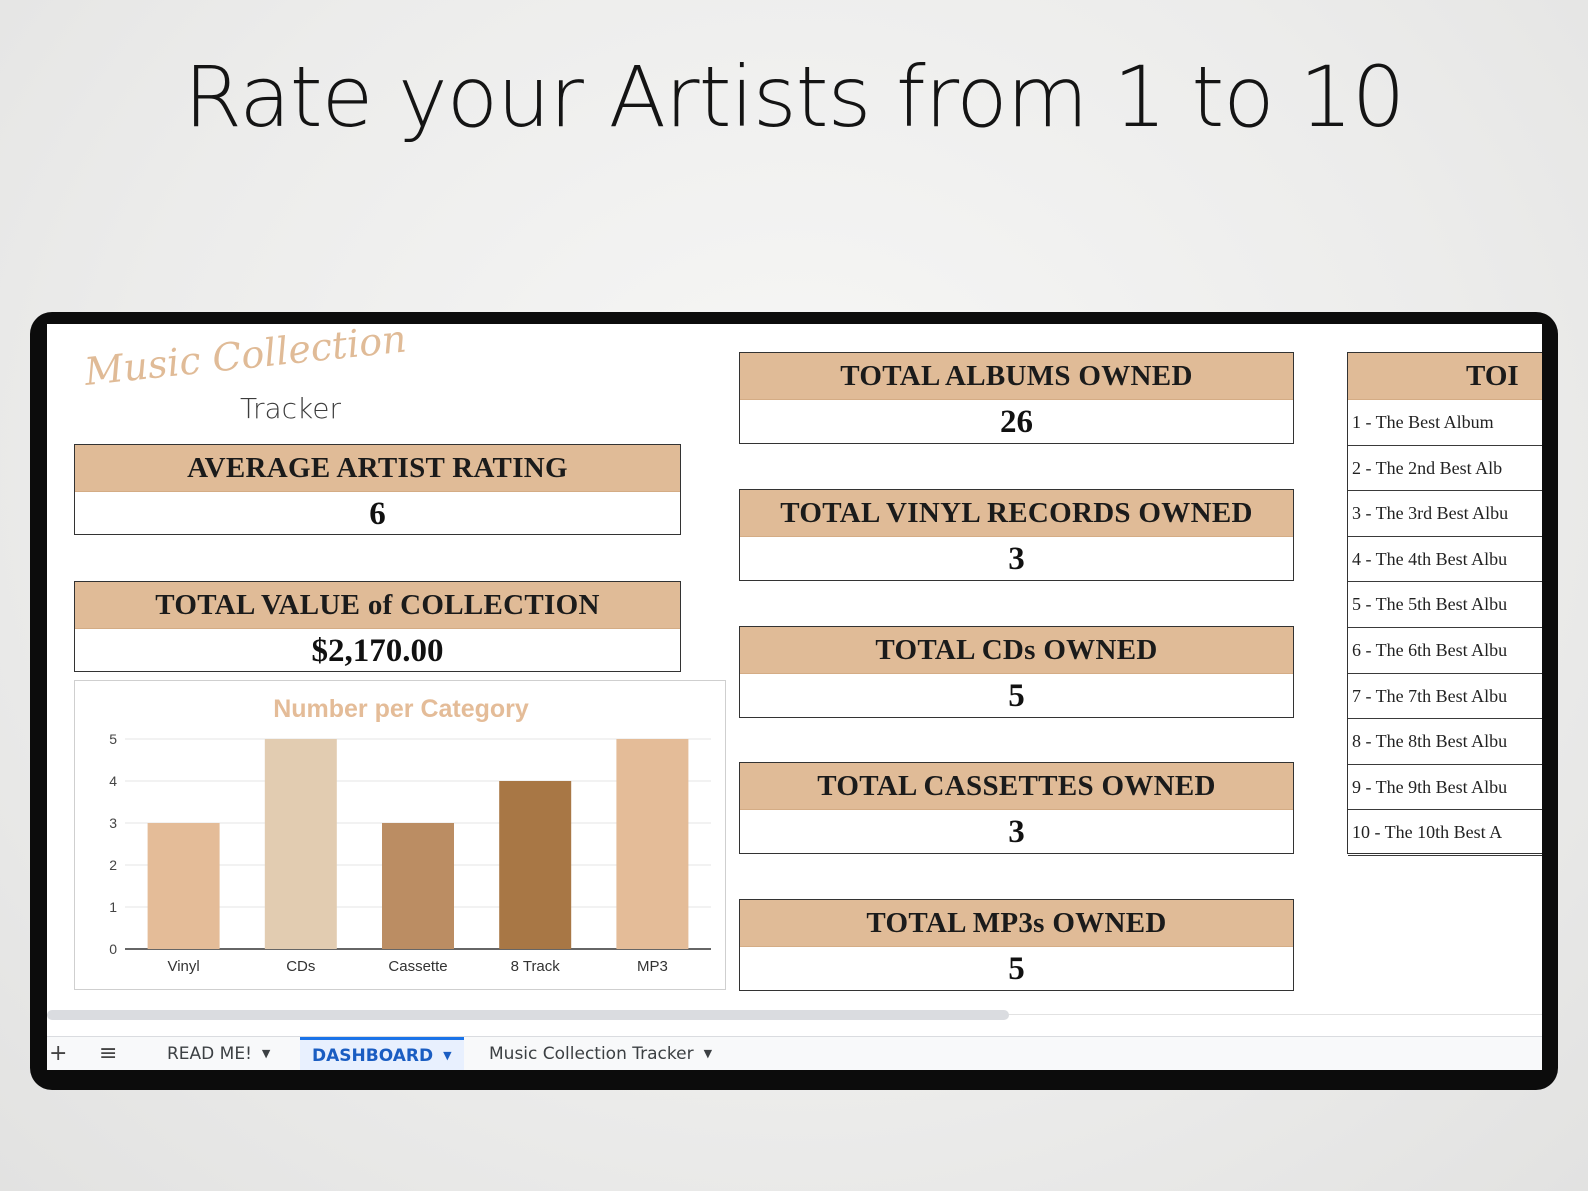  What do you see at coordinates (1445, 560) in the screenshot?
I see `list-item: 4 - The 4th Best Albu` at bounding box center [1445, 560].